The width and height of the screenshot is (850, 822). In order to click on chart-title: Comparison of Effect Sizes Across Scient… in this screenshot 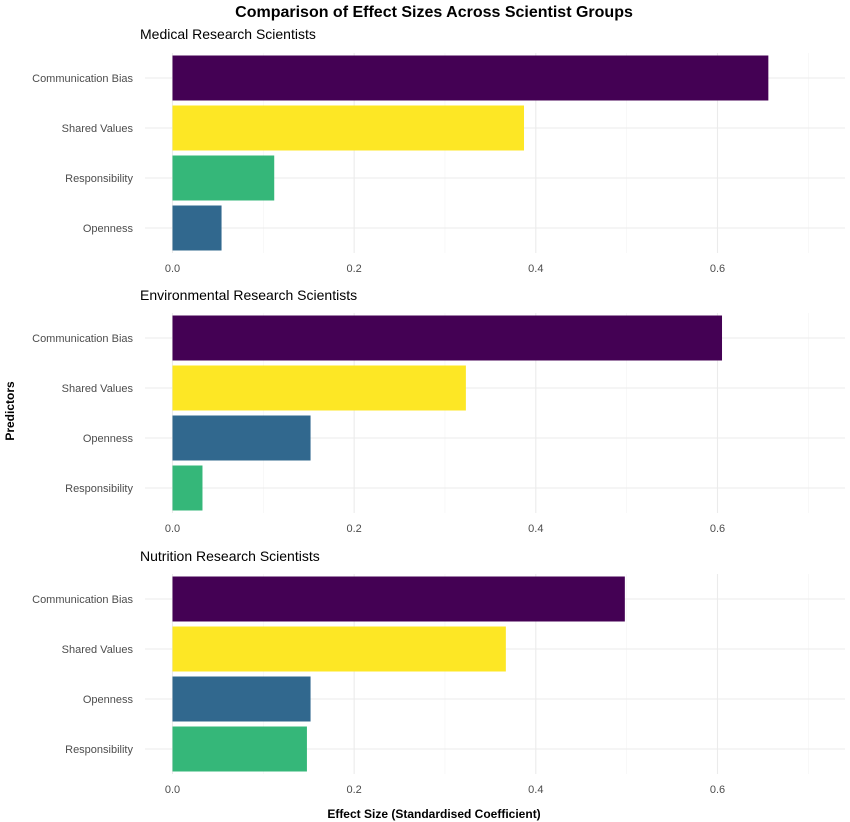, I will do `click(434, 12)`.